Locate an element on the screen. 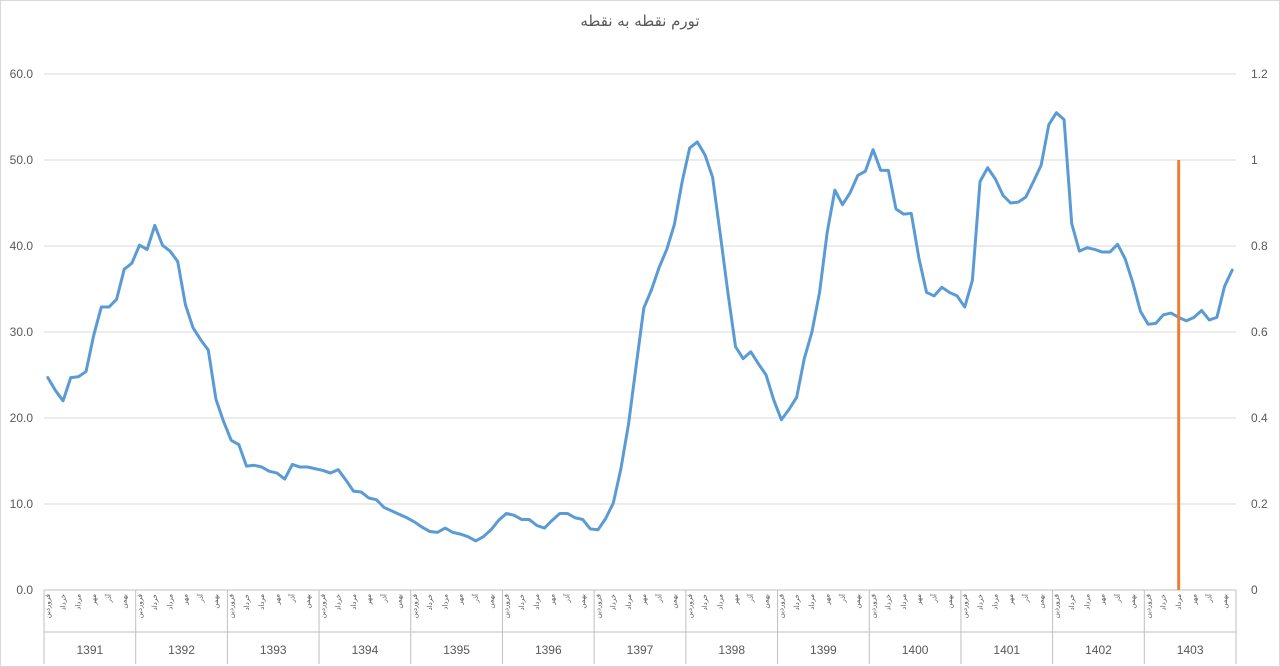 The width and height of the screenshot is (1280, 667). year-label: 1397 is located at coordinates (640, 650).